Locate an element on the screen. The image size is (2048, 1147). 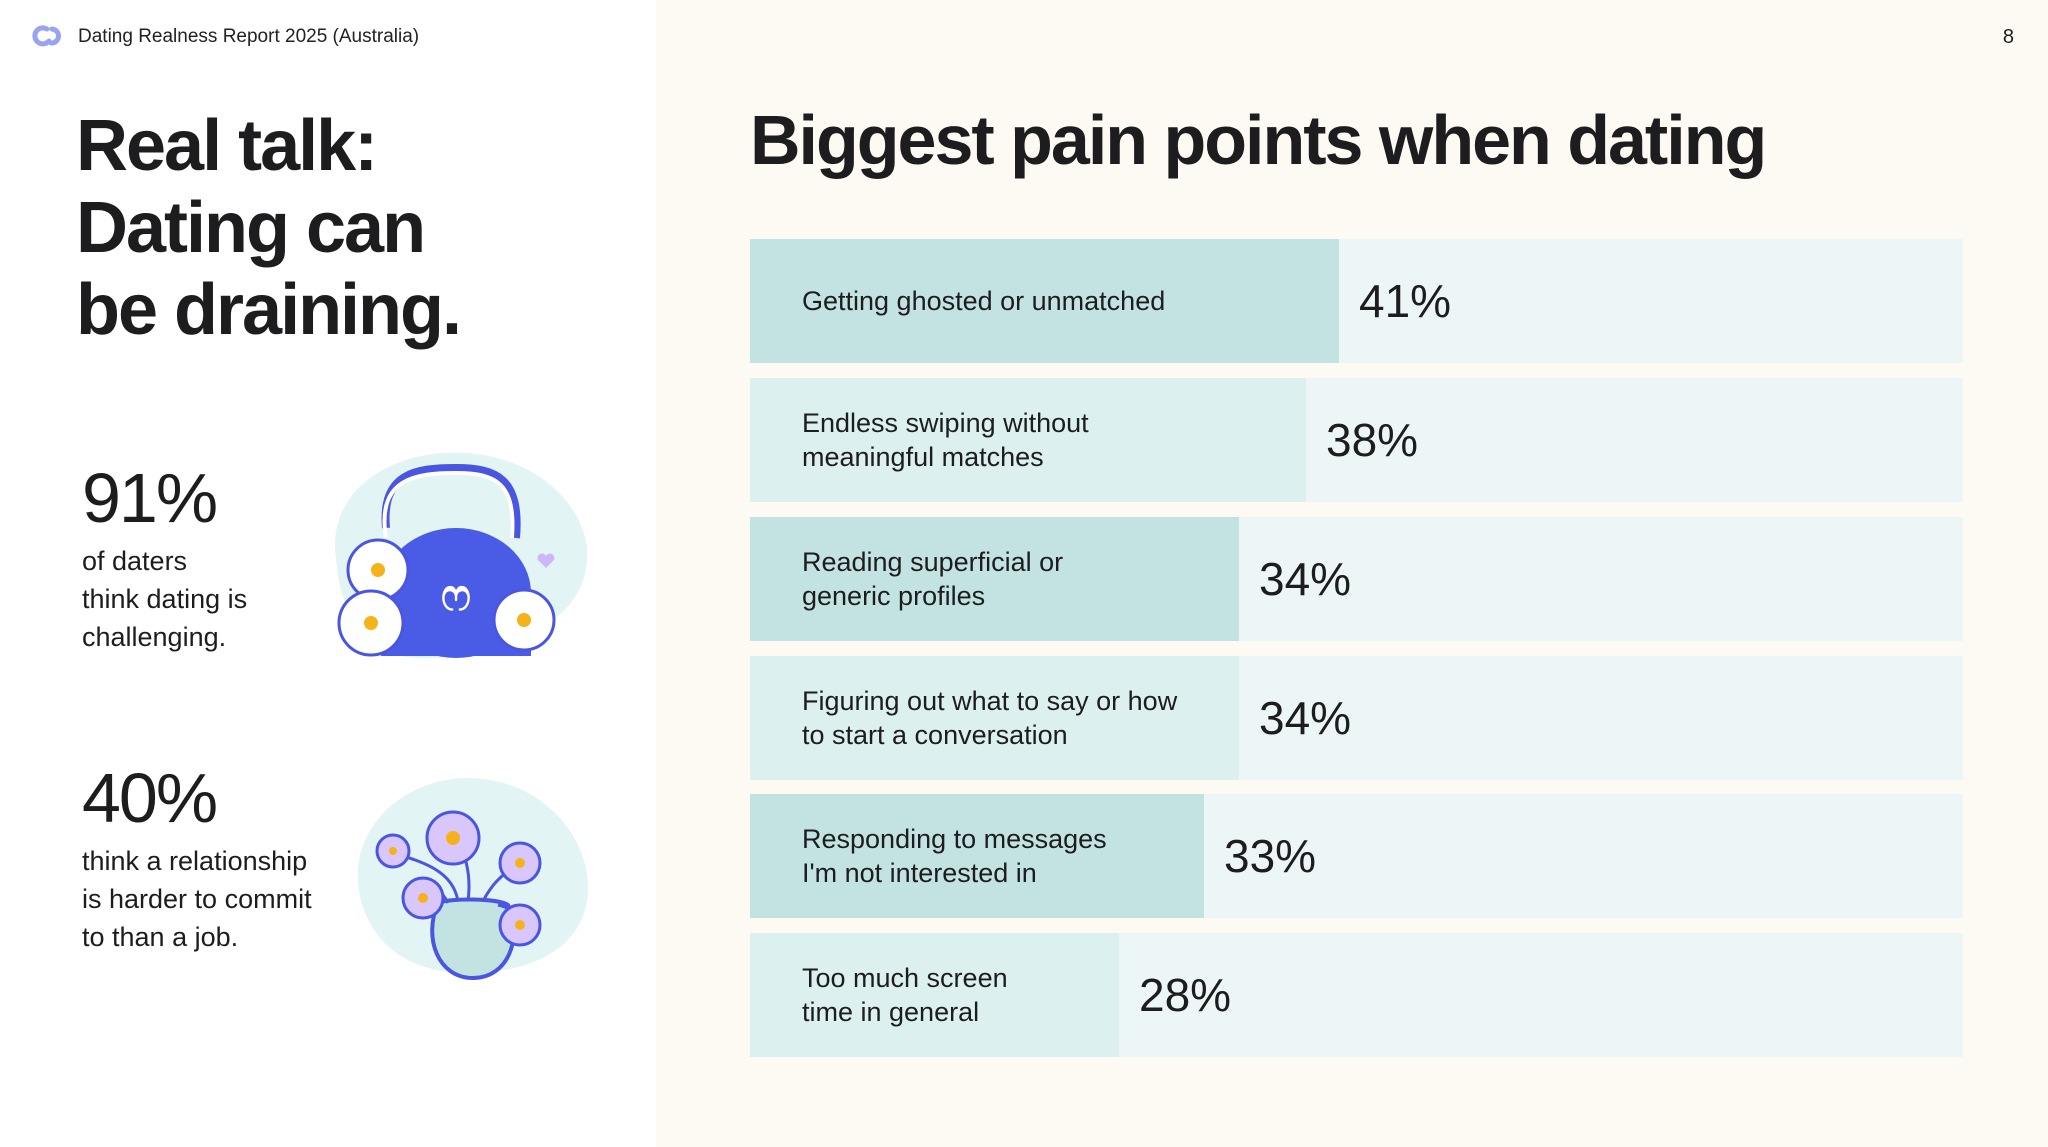
stat-line: to than a job. is located at coordinates (160, 937).